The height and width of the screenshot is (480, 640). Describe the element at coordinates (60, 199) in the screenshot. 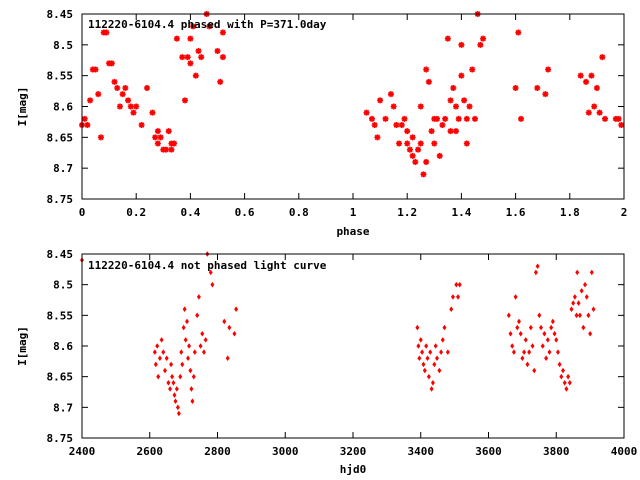

I see `phased-y-tick-label: 8.75` at that location.